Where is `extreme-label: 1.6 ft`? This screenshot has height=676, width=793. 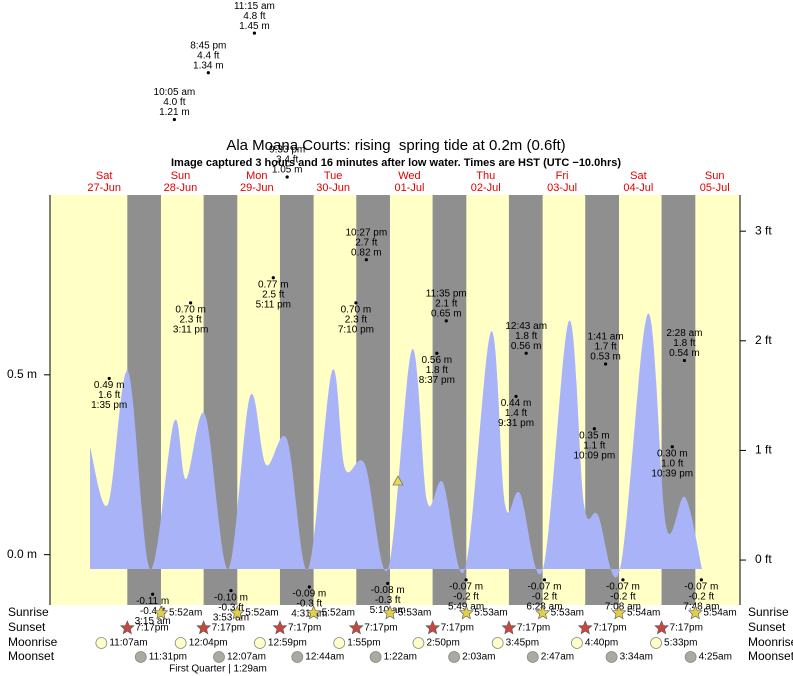 extreme-label: 1.6 ft is located at coordinates (109, 395).